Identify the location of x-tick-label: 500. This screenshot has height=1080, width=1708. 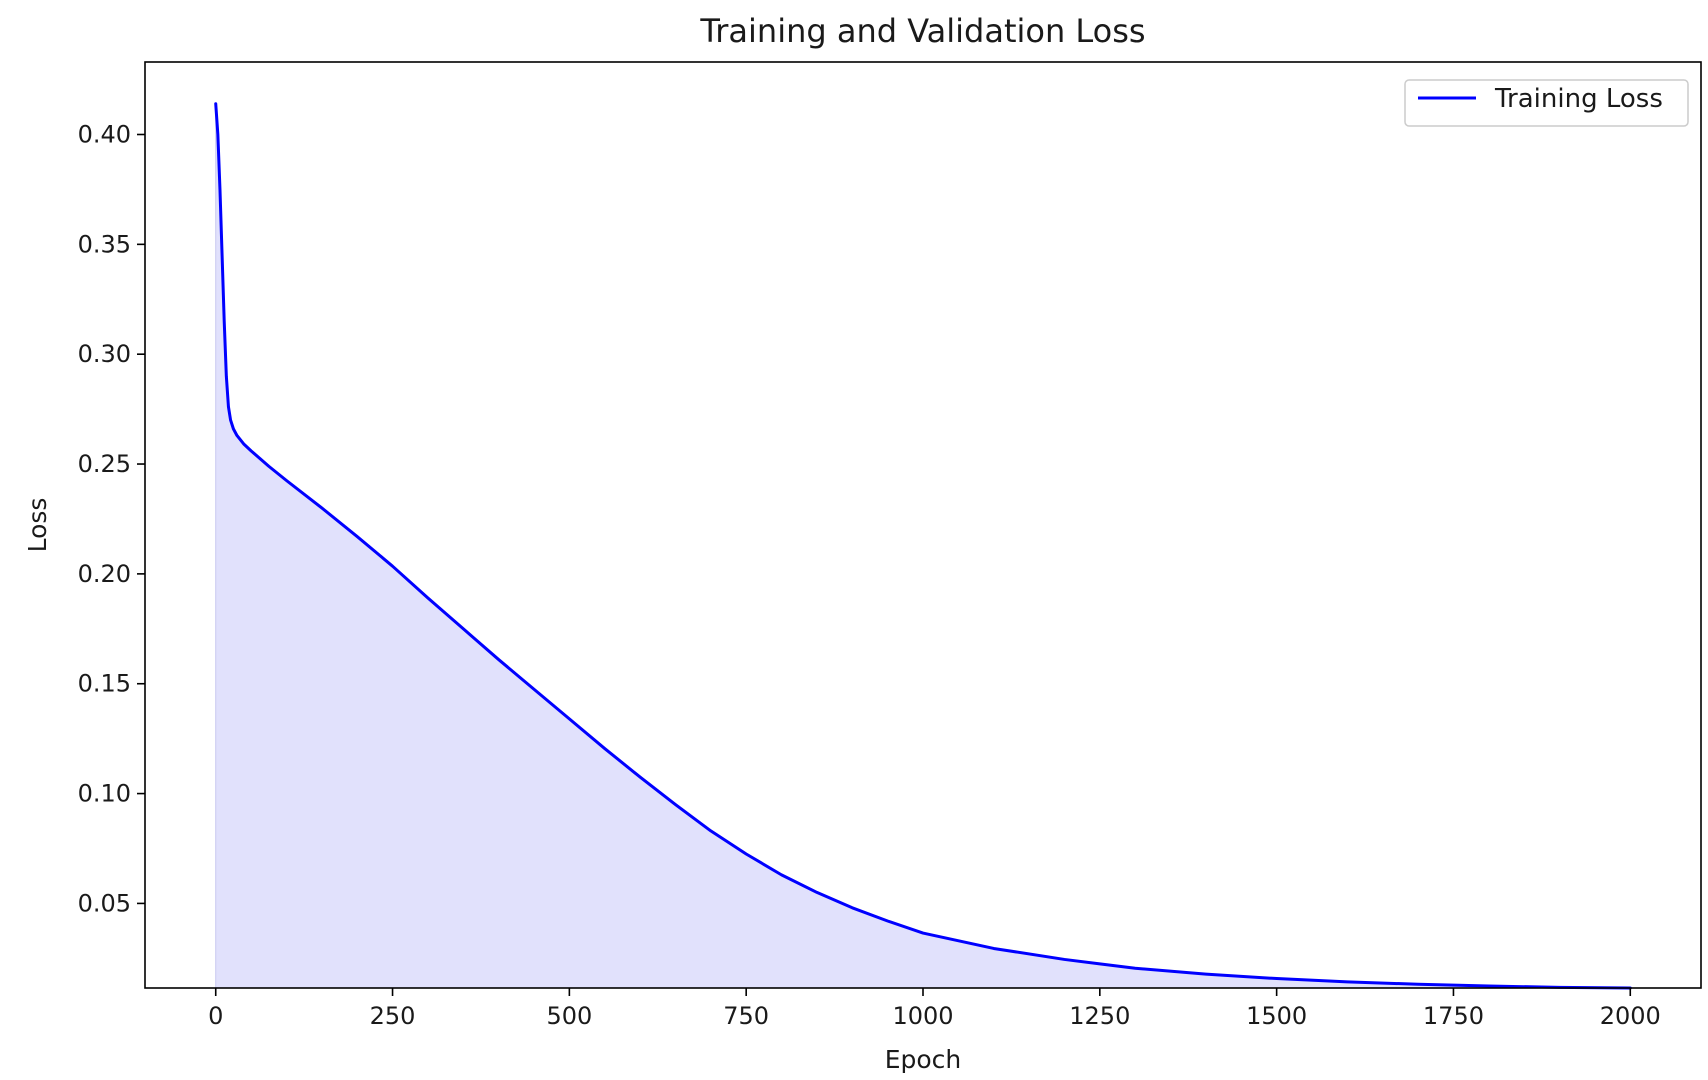
(569, 1016).